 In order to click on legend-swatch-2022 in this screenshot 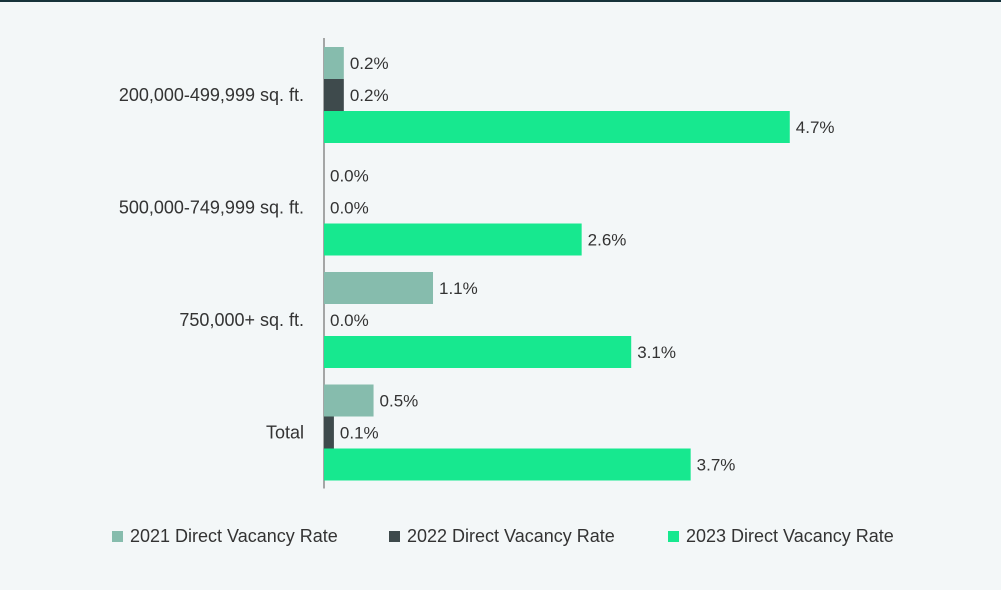, I will do `click(394, 536)`.